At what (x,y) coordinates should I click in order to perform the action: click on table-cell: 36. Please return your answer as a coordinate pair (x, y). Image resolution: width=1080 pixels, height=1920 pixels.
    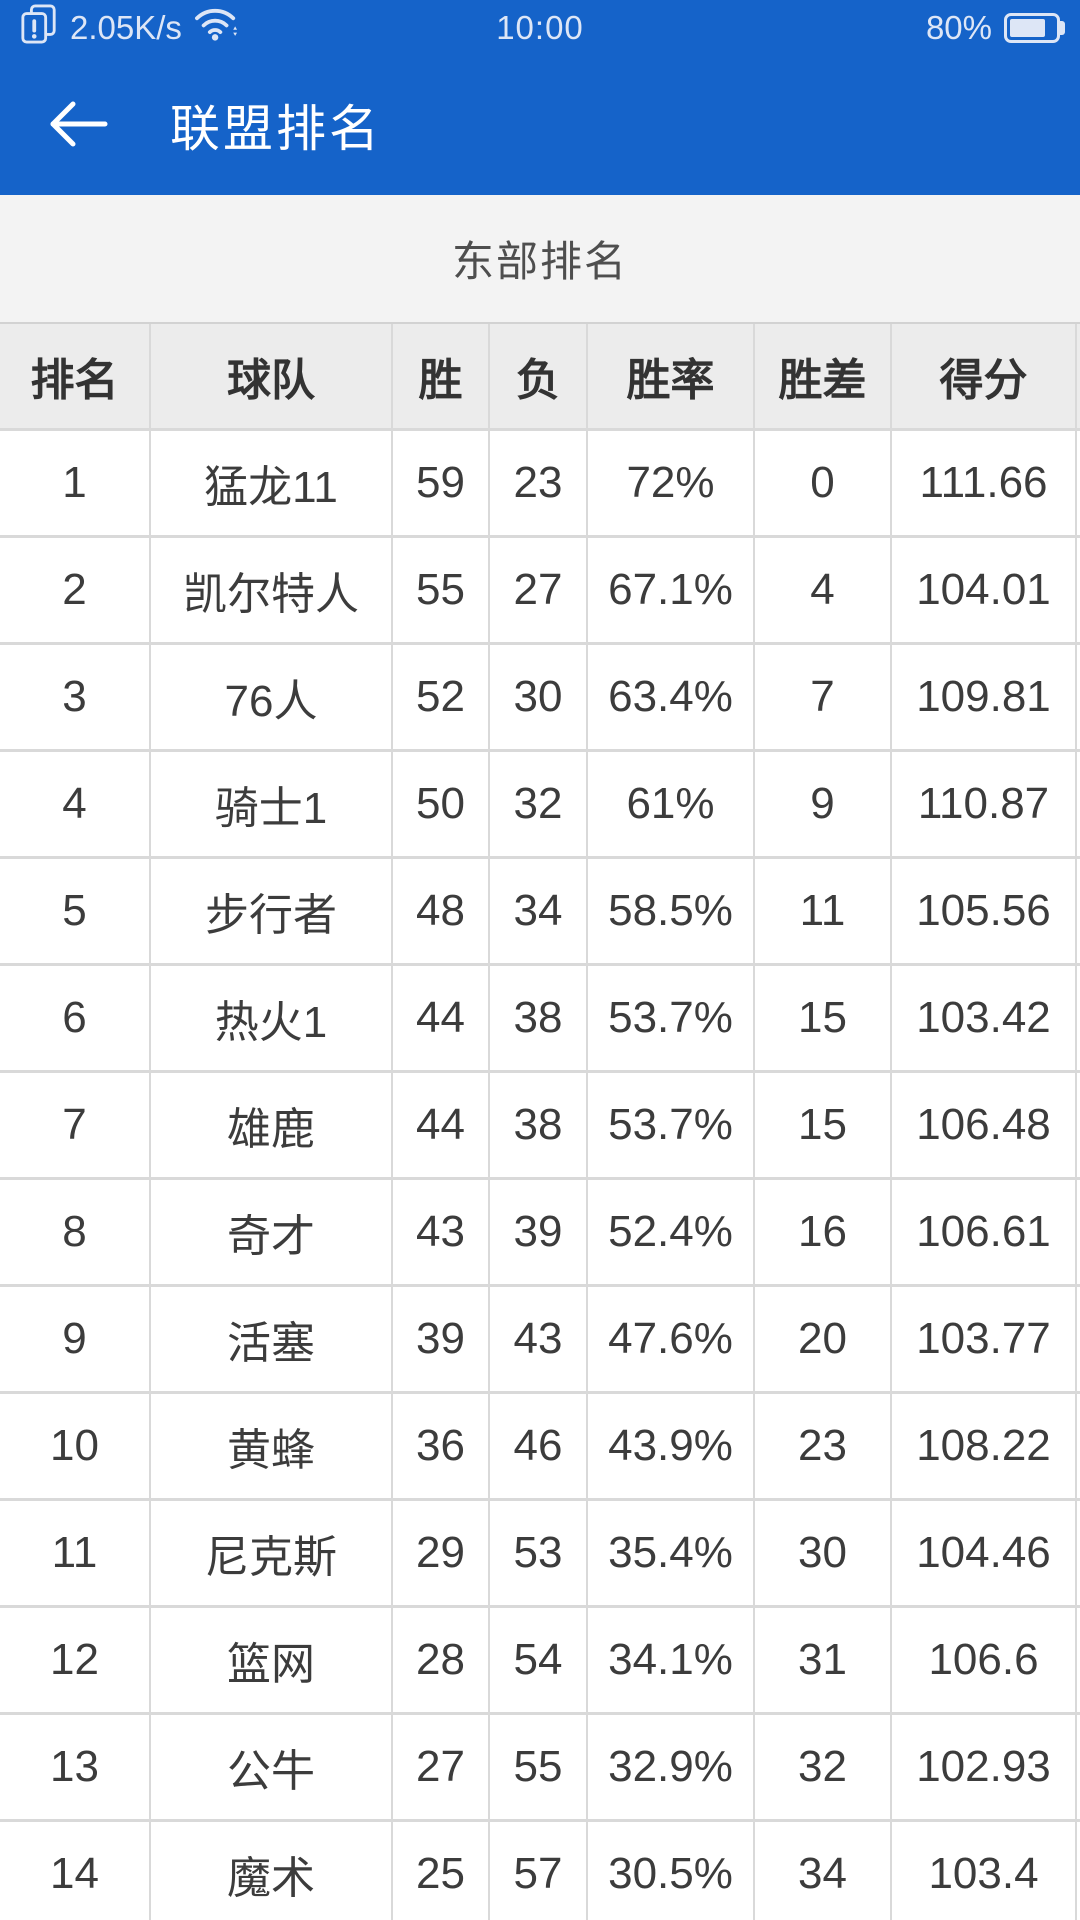
    Looking at the image, I should click on (441, 1446).